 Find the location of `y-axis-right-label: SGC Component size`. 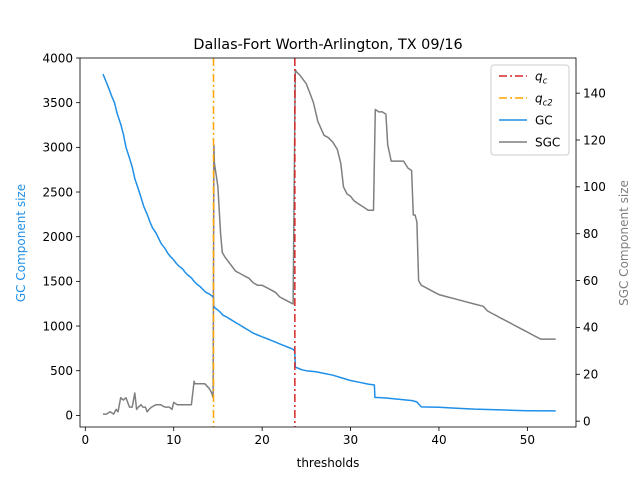

y-axis-right-label: SGC Component size is located at coordinates (624, 243).